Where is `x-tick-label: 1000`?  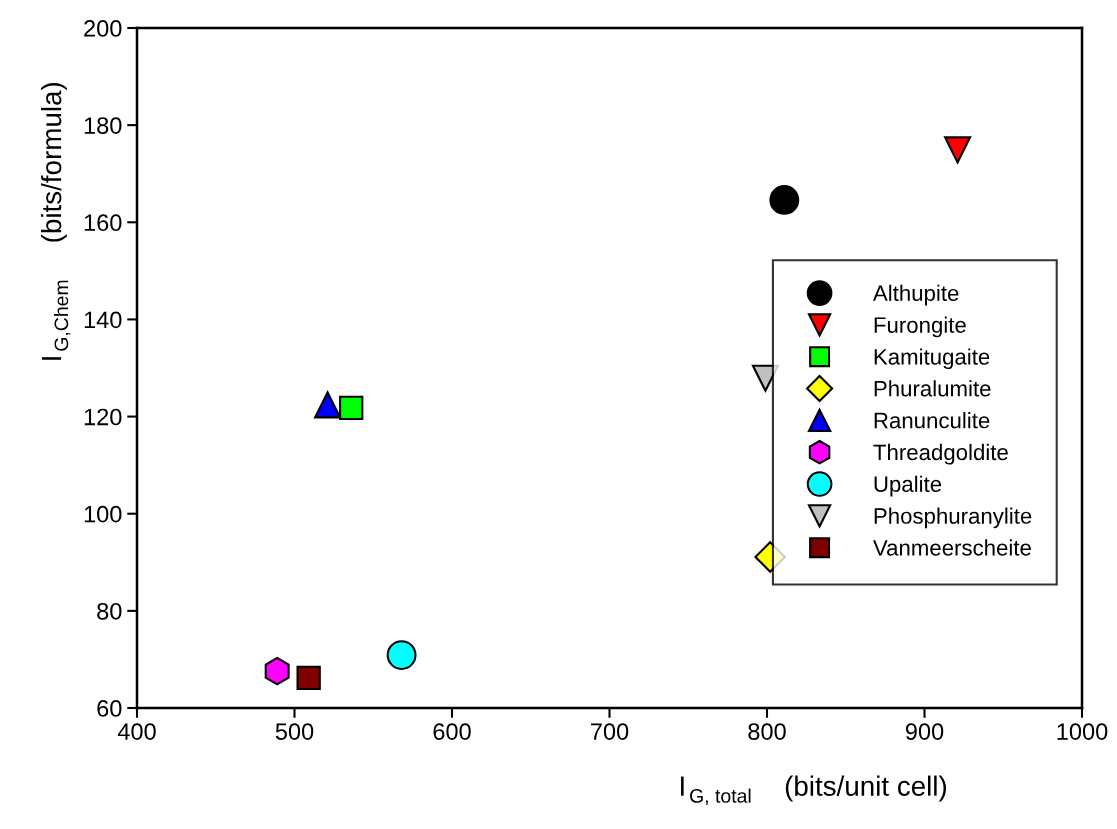 x-tick-label: 1000 is located at coordinates (1082, 731).